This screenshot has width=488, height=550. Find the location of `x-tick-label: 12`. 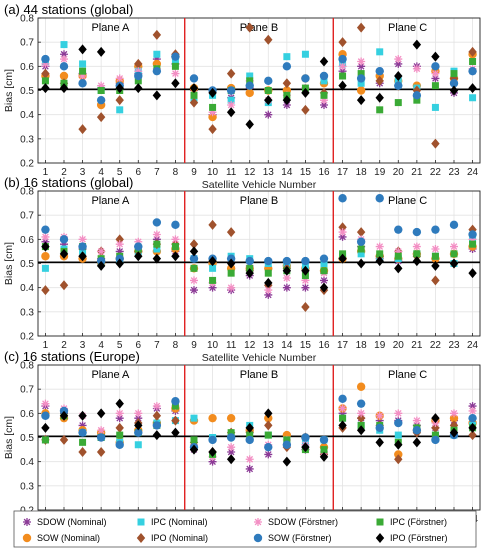

x-tick-label: 12 is located at coordinates (250, 345).